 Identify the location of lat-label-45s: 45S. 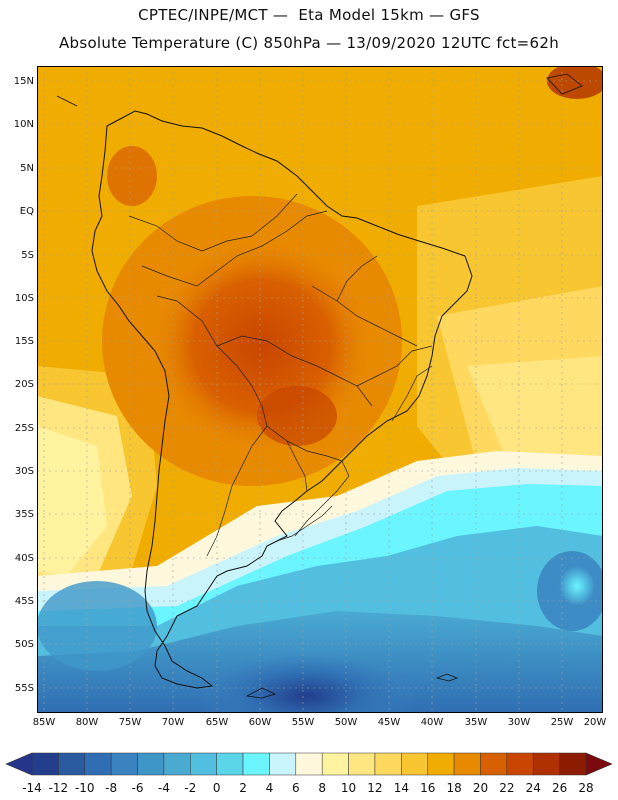
(24, 601).